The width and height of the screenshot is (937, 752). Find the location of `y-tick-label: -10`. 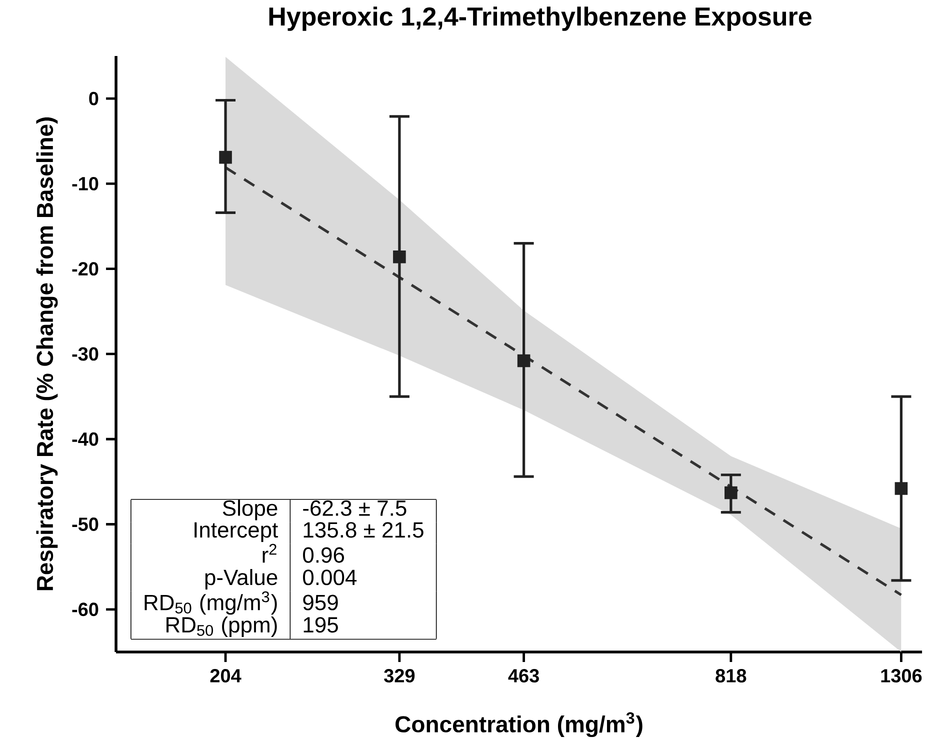

y-tick-label: -10 is located at coordinates (85, 183).